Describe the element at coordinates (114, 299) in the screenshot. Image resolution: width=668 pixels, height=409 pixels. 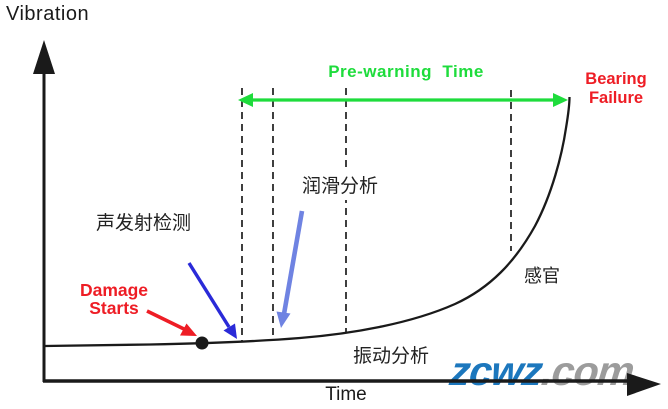
I see `damage-starts-label: Damage Starts` at that location.